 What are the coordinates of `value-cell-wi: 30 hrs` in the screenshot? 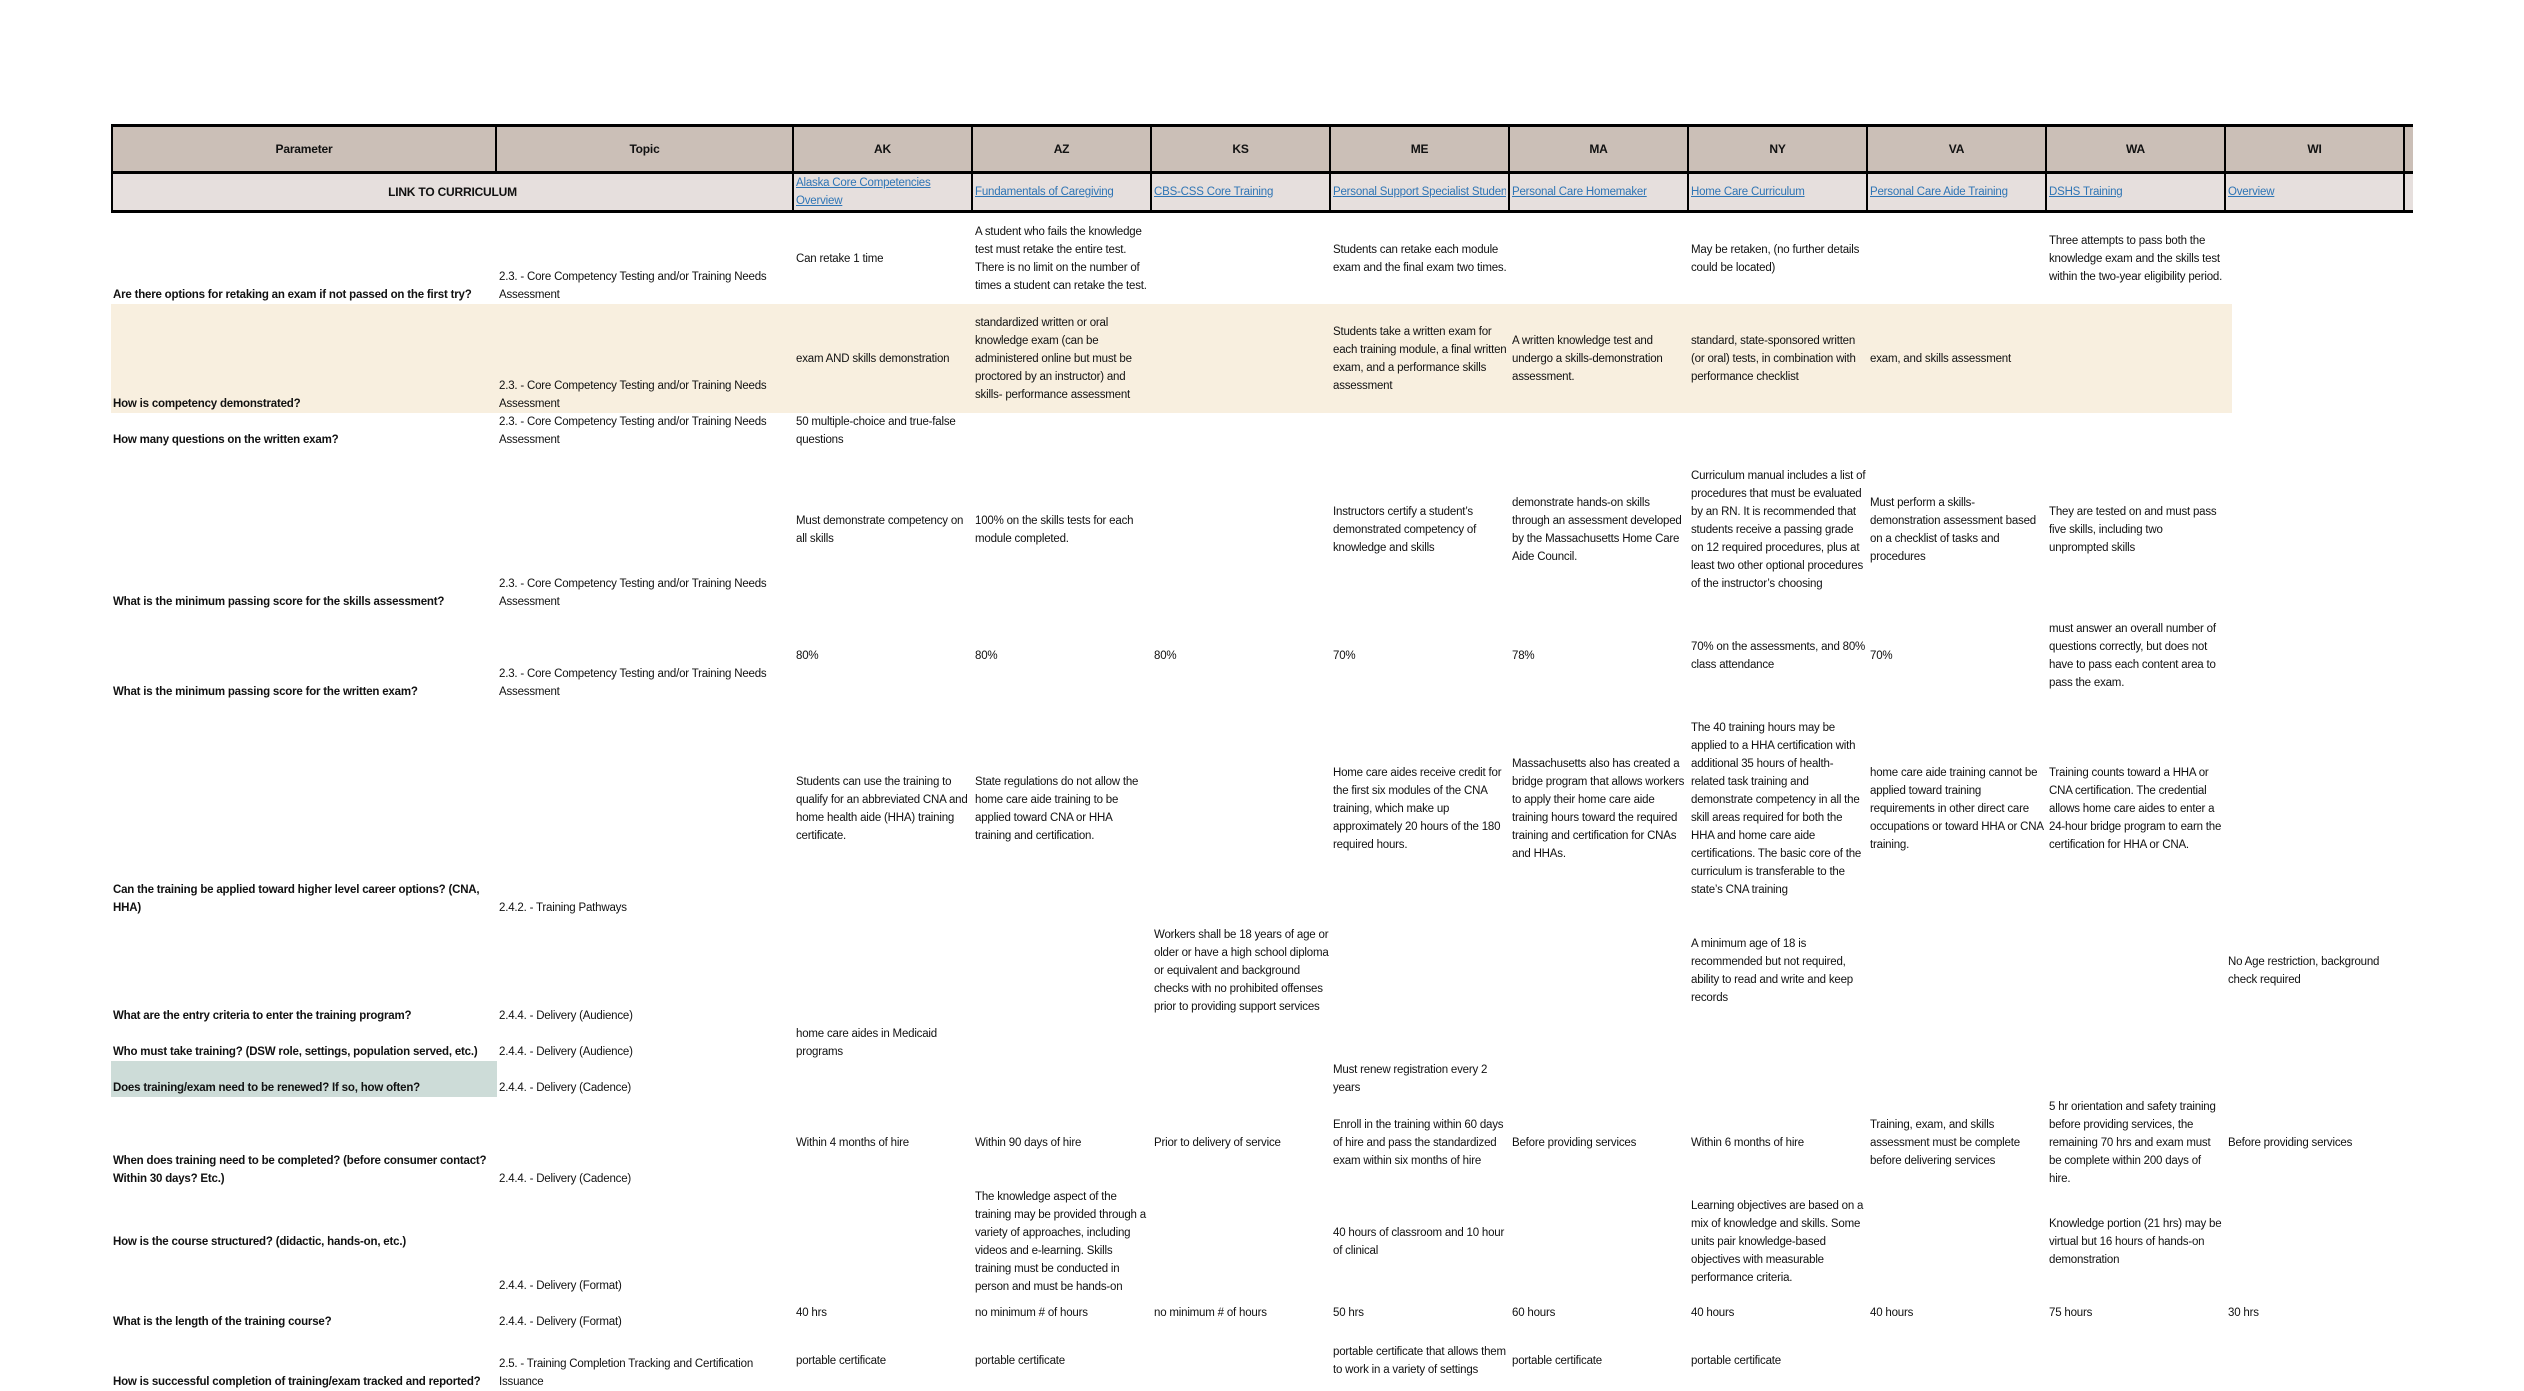 It's located at (2243, 1313).